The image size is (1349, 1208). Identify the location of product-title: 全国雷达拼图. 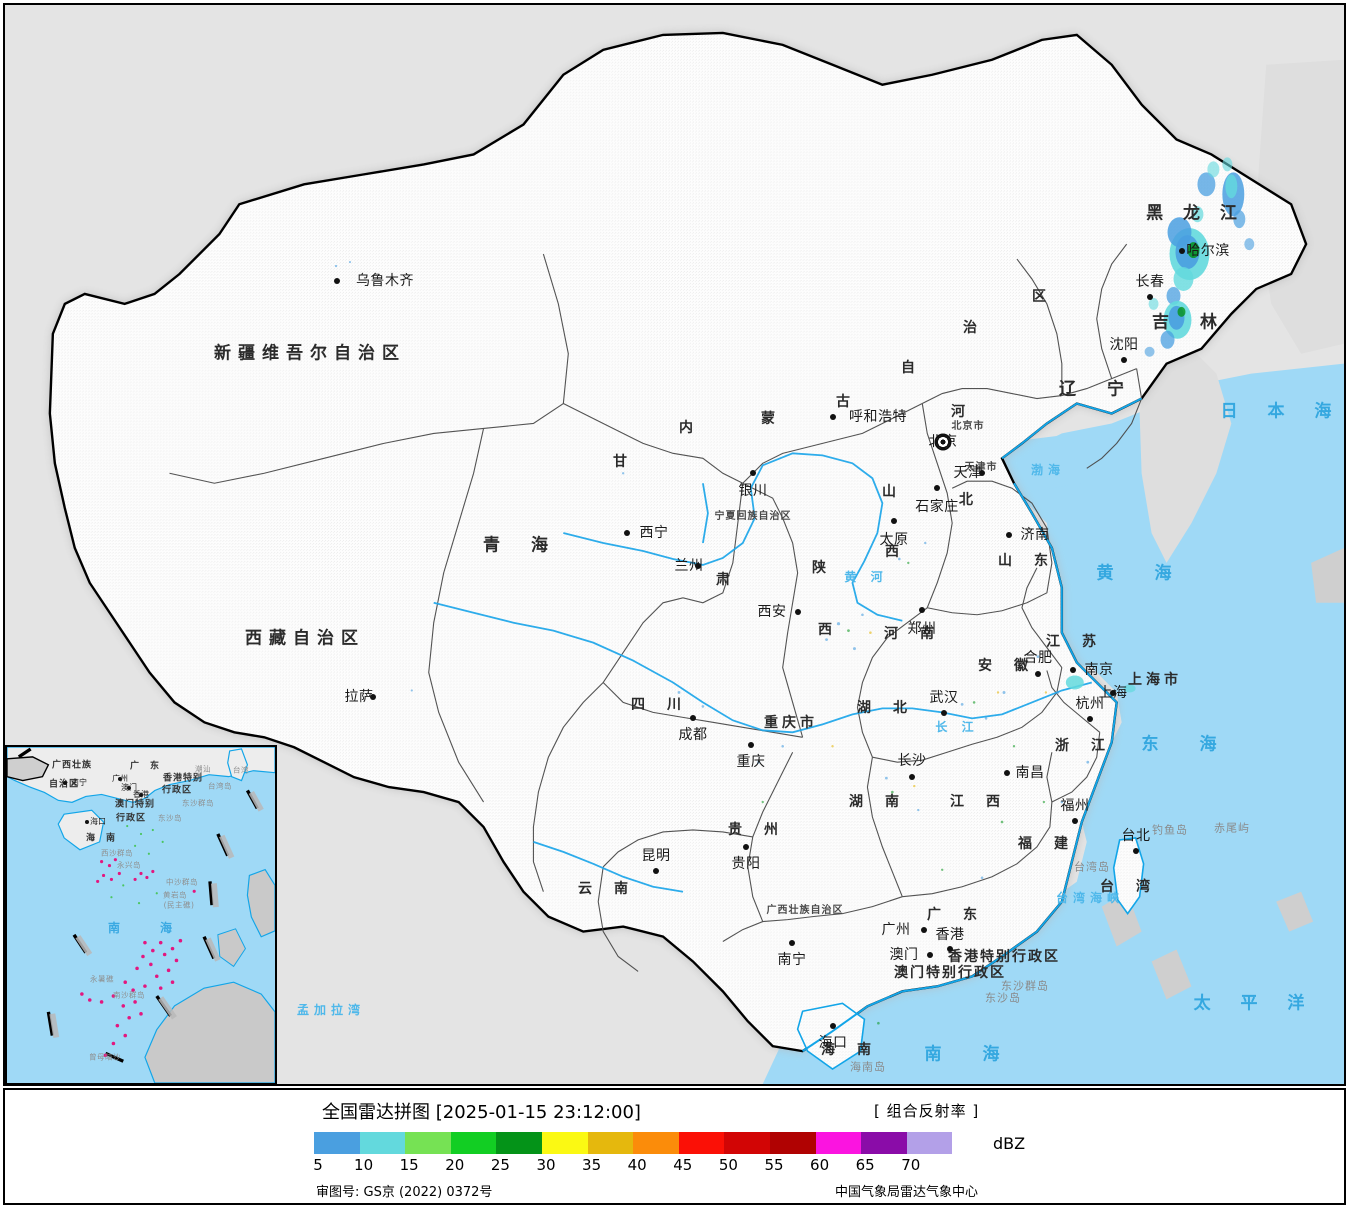
(376, 1112).